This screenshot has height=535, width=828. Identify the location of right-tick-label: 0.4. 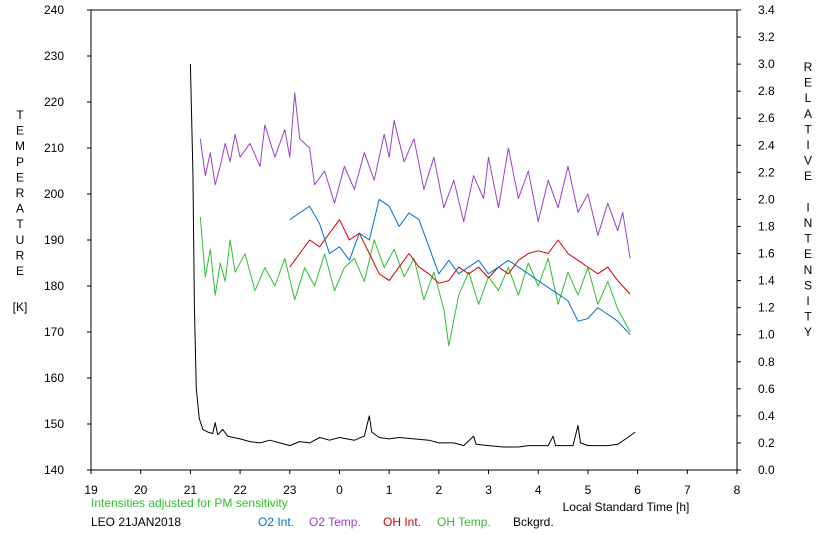
(766, 416).